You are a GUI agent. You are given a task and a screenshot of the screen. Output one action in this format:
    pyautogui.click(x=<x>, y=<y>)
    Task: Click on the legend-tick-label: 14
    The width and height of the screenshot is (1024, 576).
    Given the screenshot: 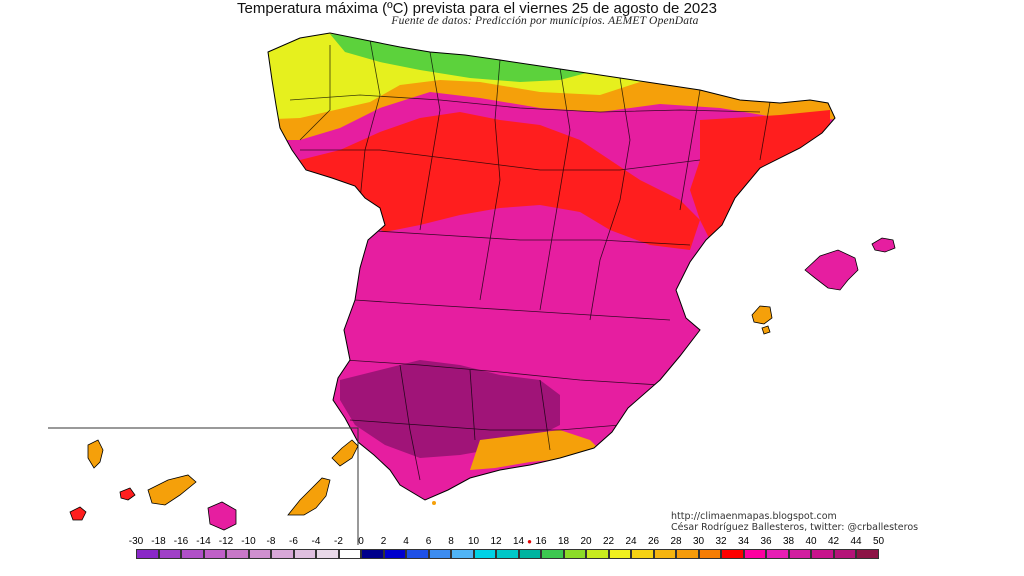 What is the action you would take?
    pyautogui.click(x=518, y=541)
    